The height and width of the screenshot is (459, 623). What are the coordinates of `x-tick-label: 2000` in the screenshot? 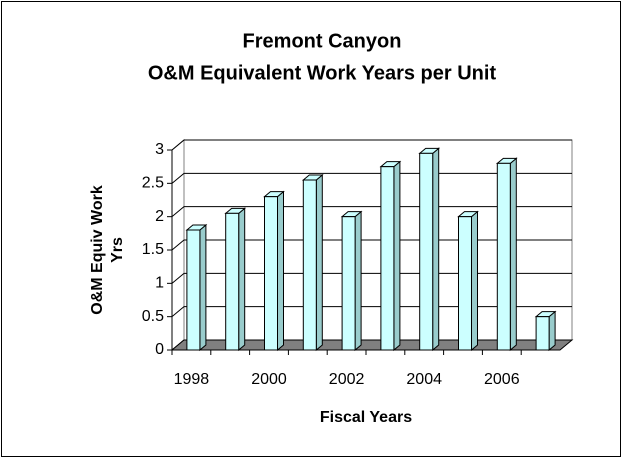 It's located at (269, 379).